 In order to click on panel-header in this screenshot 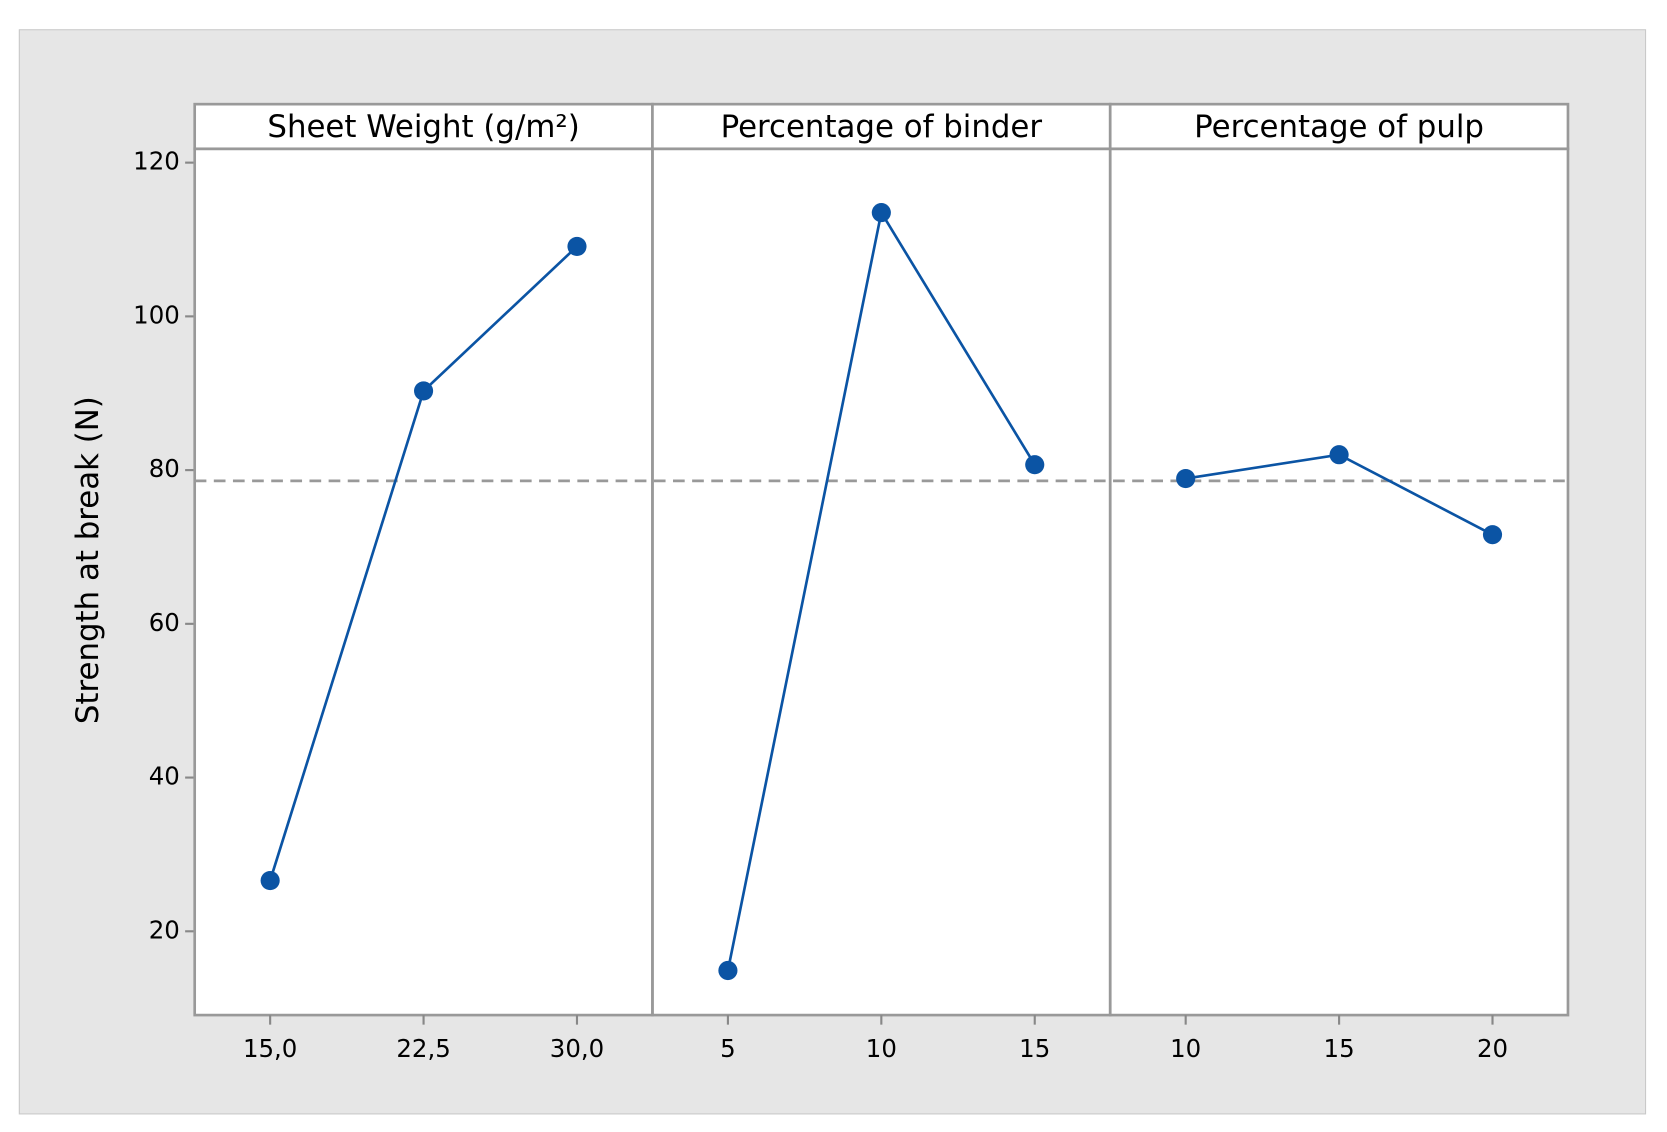, I will do `click(1339, 126)`.